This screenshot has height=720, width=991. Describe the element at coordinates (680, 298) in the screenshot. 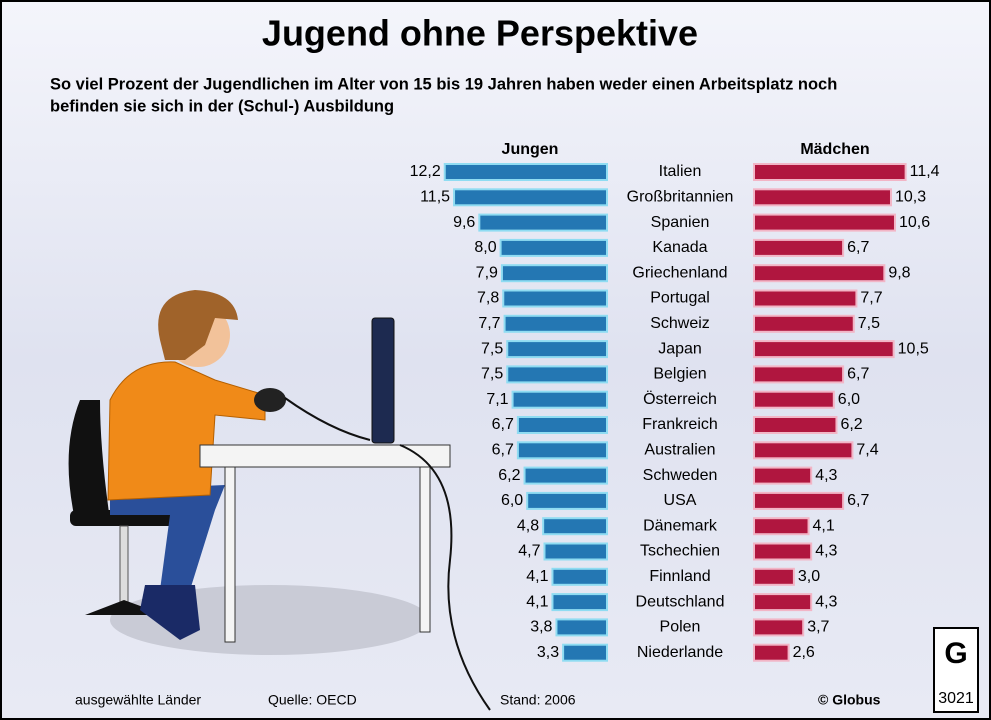

I see `category-label: Portugal` at that location.